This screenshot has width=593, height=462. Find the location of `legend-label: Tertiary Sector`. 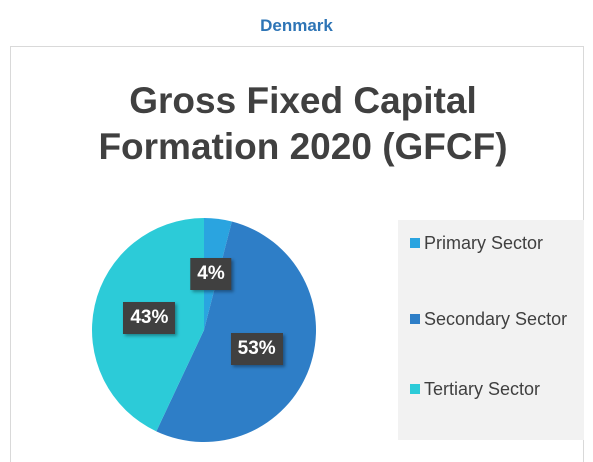

legend-label: Tertiary Sector is located at coordinates (482, 389).